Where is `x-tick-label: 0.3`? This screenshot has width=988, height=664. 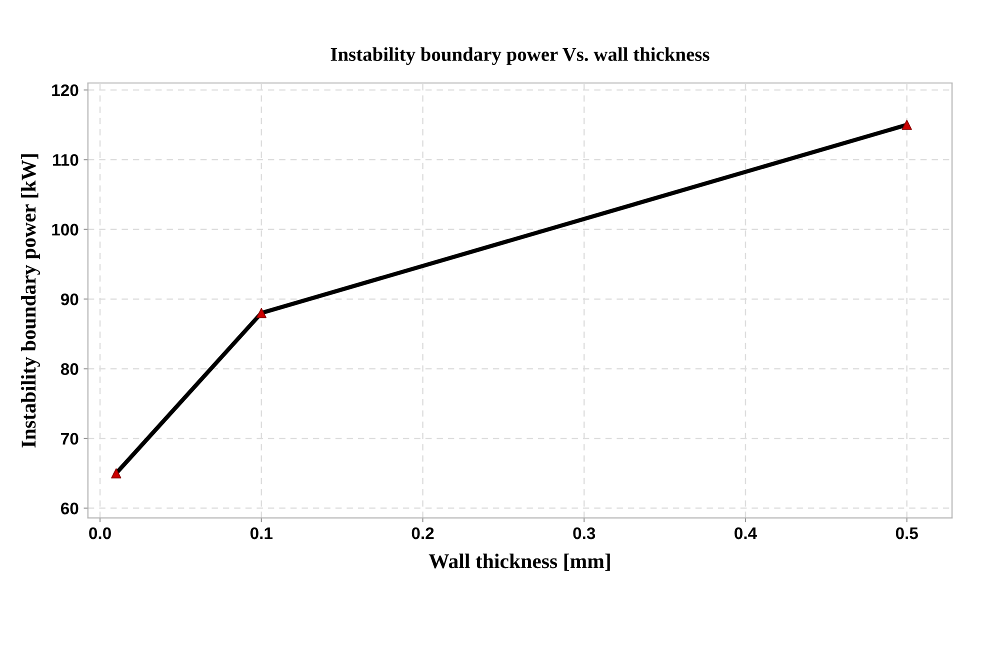 x-tick-label: 0.3 is located at coordinates (584, 533).